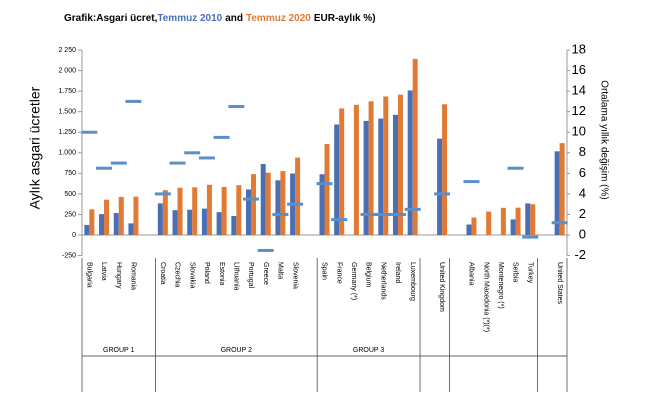 This screenshot has height=403, width=672. What do you see at coordinates (559, 283) in the screenshot?
I see `x-tick-label: United States` at bounding box center [559, 283].